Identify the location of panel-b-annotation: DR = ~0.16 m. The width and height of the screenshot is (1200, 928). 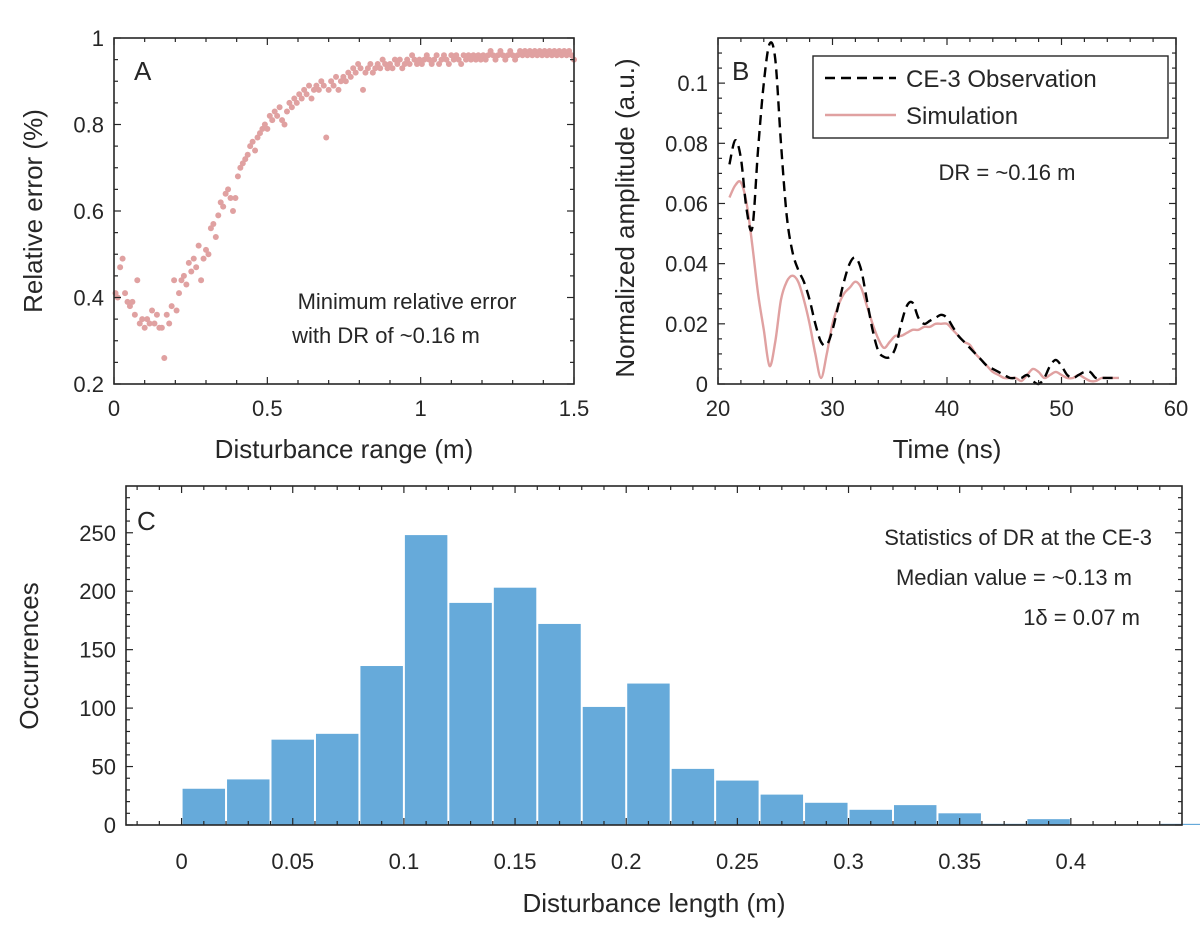
(1007, 172).